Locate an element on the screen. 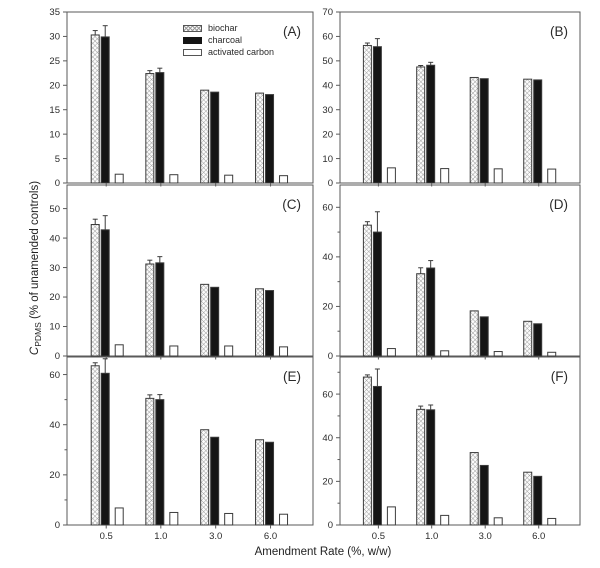  legend-label-activated-carbon: activated carbon is located at coordinates (241, 52).